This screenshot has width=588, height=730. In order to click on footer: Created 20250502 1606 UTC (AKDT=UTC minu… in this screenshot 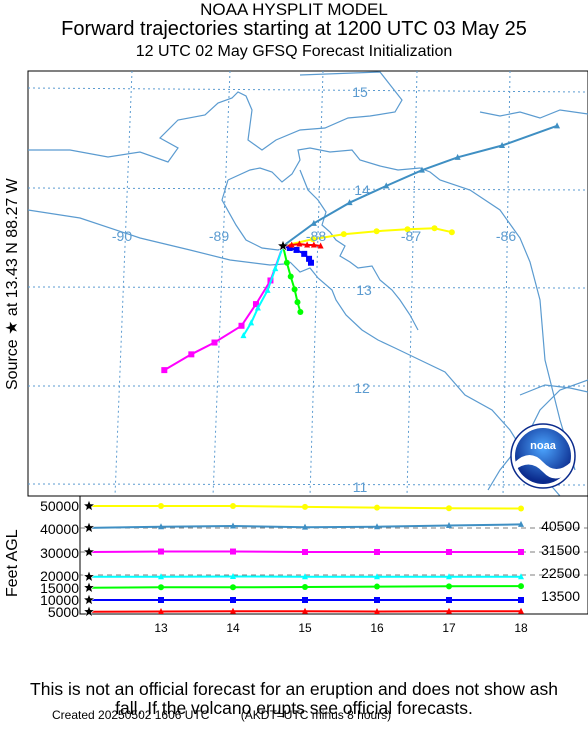, I will do `click(235, 715)`.